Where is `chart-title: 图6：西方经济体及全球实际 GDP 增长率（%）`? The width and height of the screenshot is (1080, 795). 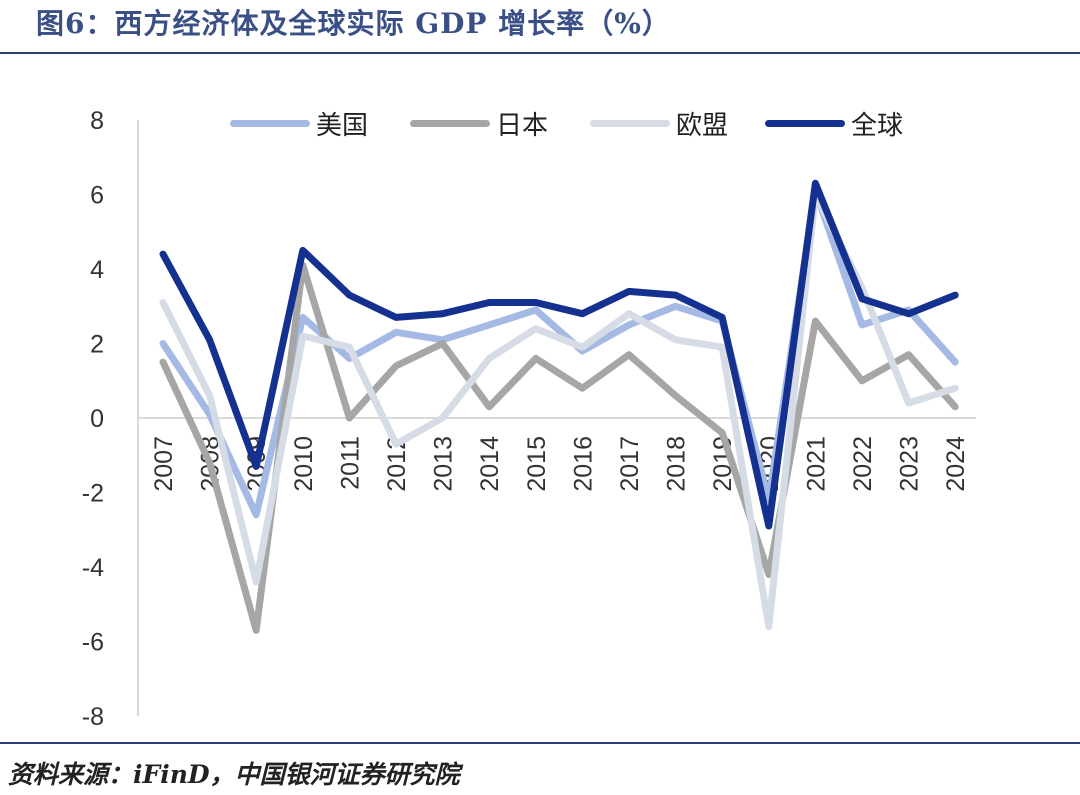 chart-title: 图6：西方经济体及全球实际 GDP 增长率（%） is located at coordinates (353, 23).